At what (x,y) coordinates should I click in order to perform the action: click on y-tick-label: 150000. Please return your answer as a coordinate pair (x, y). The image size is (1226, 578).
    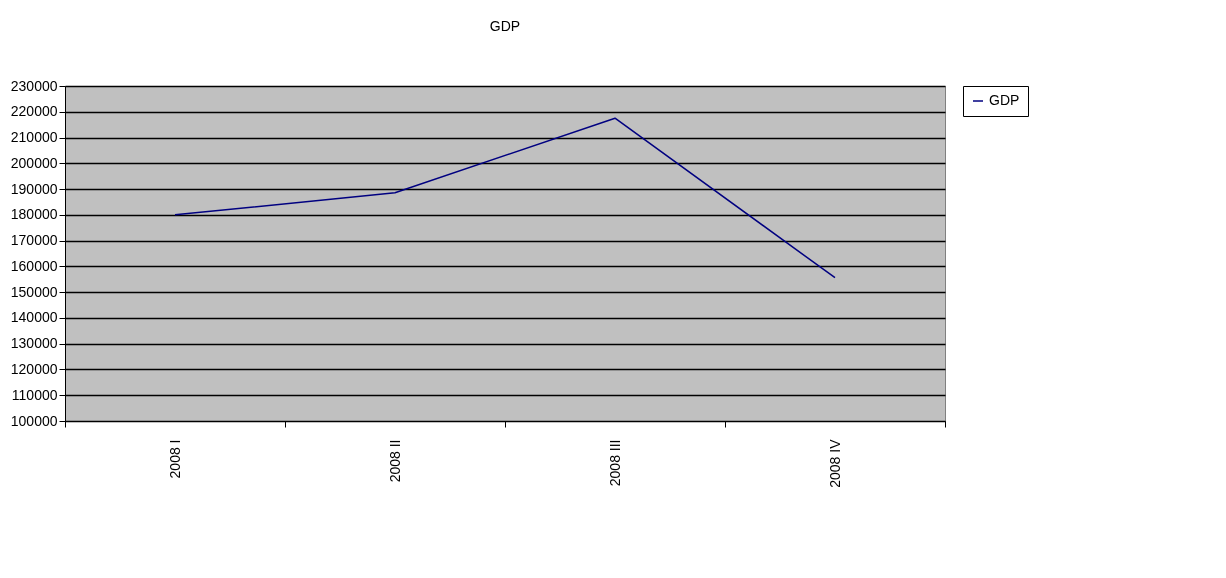
    Looking at the image, I should click on (34, 291).